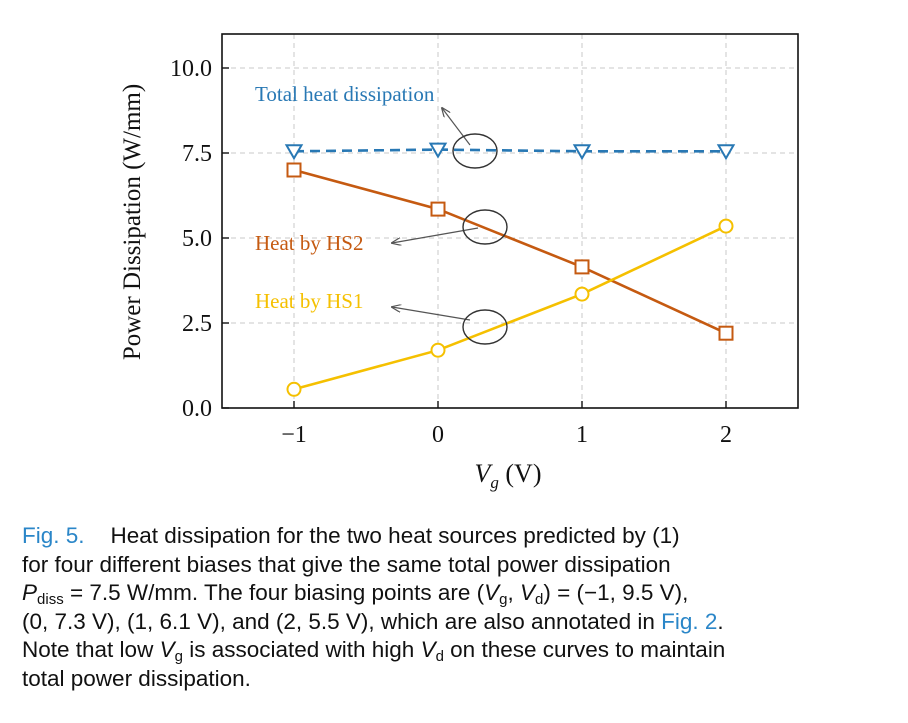 This screenshot has height=723, width=908. I want to click on series-label: Total heat dissipation, so click(345, 94).